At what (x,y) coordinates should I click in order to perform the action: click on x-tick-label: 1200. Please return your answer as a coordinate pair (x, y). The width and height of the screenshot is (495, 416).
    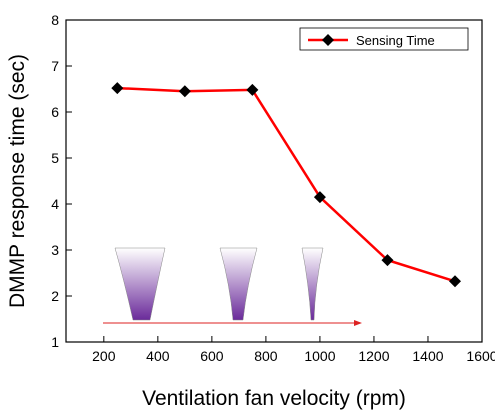
    Looking at the image, I should click on (373, 356).